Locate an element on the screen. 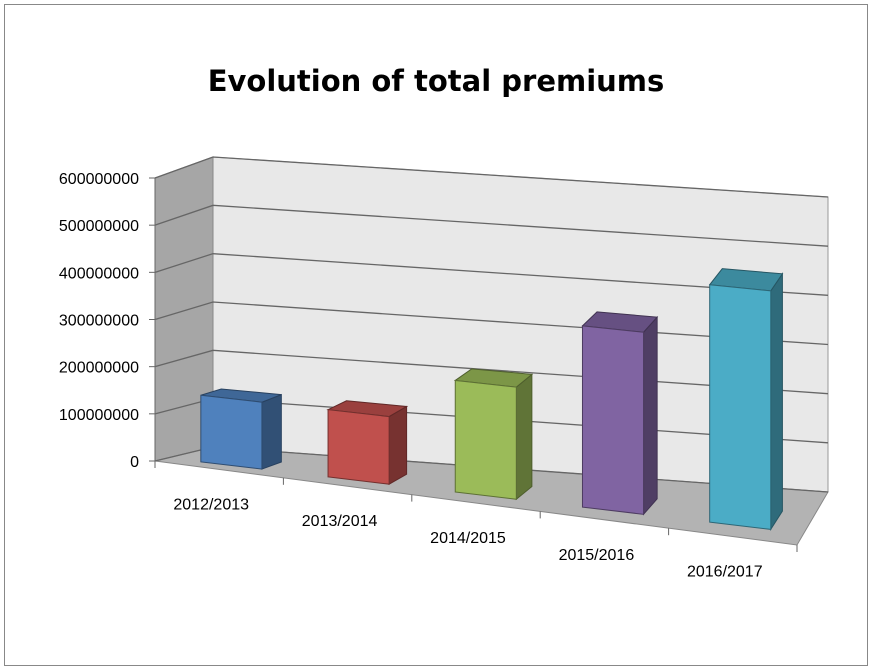 This screenshot has width=872, height=672. y-tick-label: 0 is located at coordinates (134, 462).